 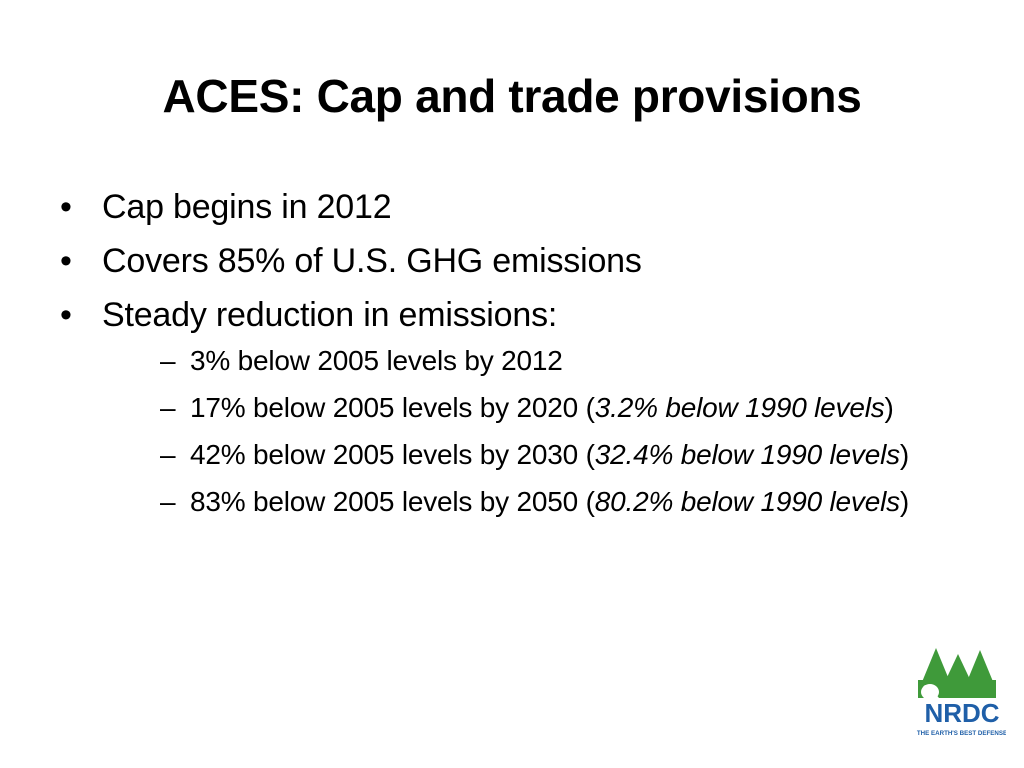 What do you see at coordinates (961, 733) in the screenshot?
I see `svg-text: THE EARTH'S BEST DEFENSE` at bounding box center [961, 733].